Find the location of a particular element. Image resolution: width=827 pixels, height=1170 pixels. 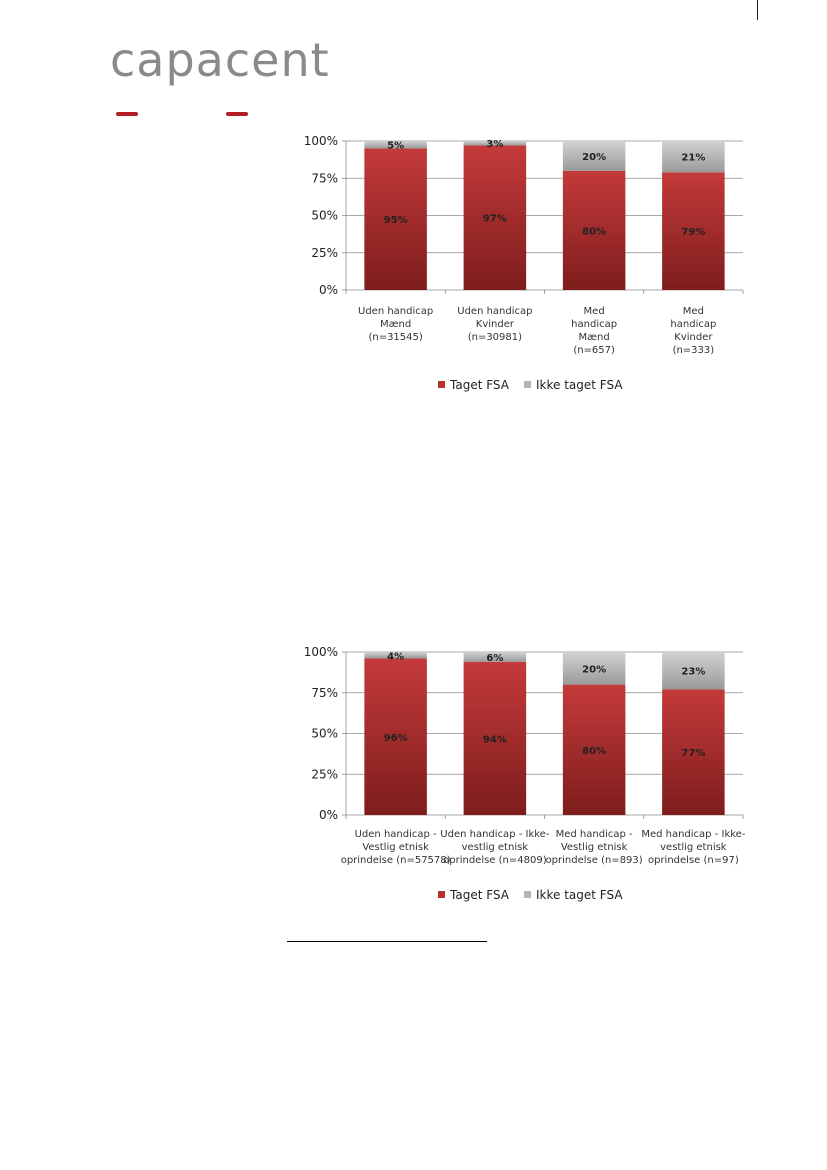

x-category-label: (n=31545) is located at coordinates (395, 337).